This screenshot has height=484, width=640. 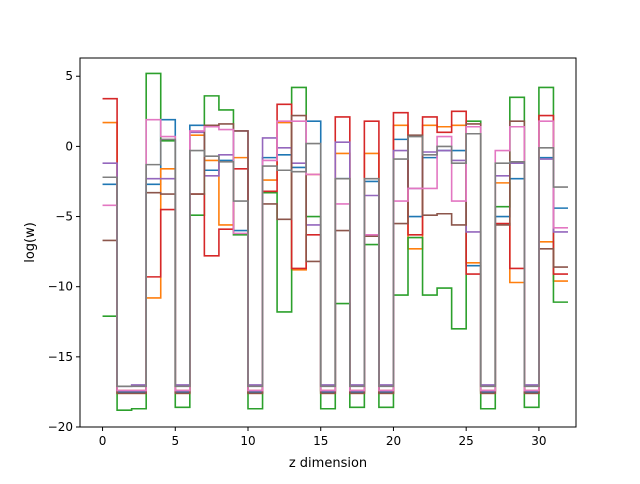 What do you see at coordinates (69, 146) in the screenshot?
I see `y-tick-label: 0` at bounding box center [69, 146].